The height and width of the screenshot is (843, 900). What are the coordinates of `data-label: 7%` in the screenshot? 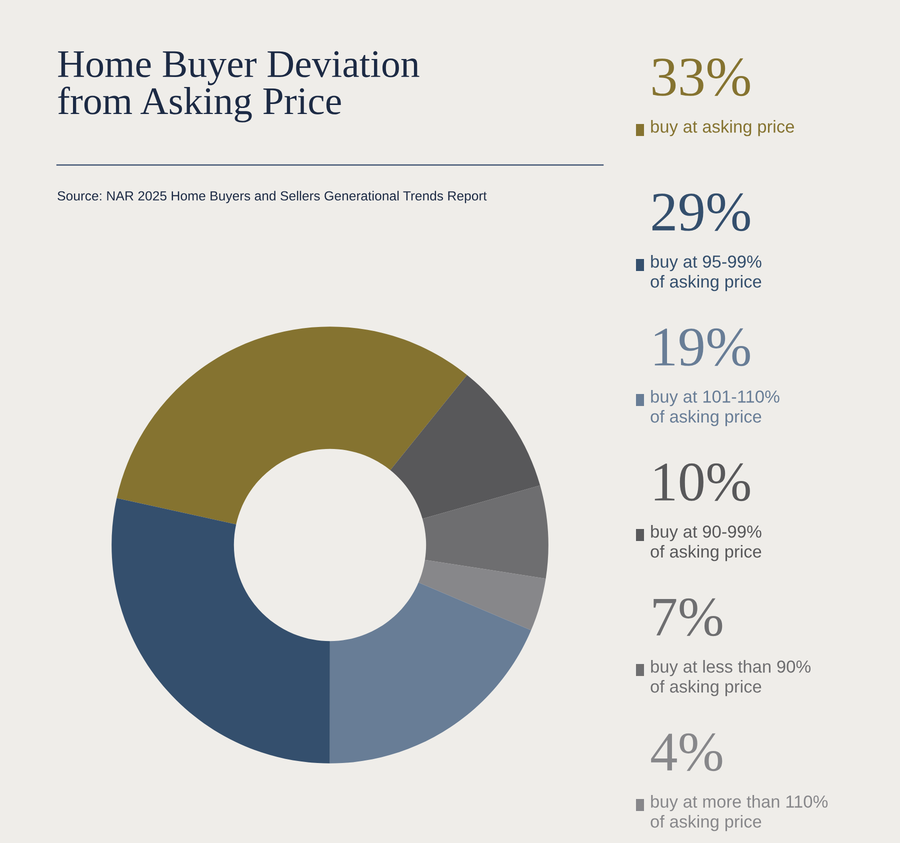 It's located at (688, 617).